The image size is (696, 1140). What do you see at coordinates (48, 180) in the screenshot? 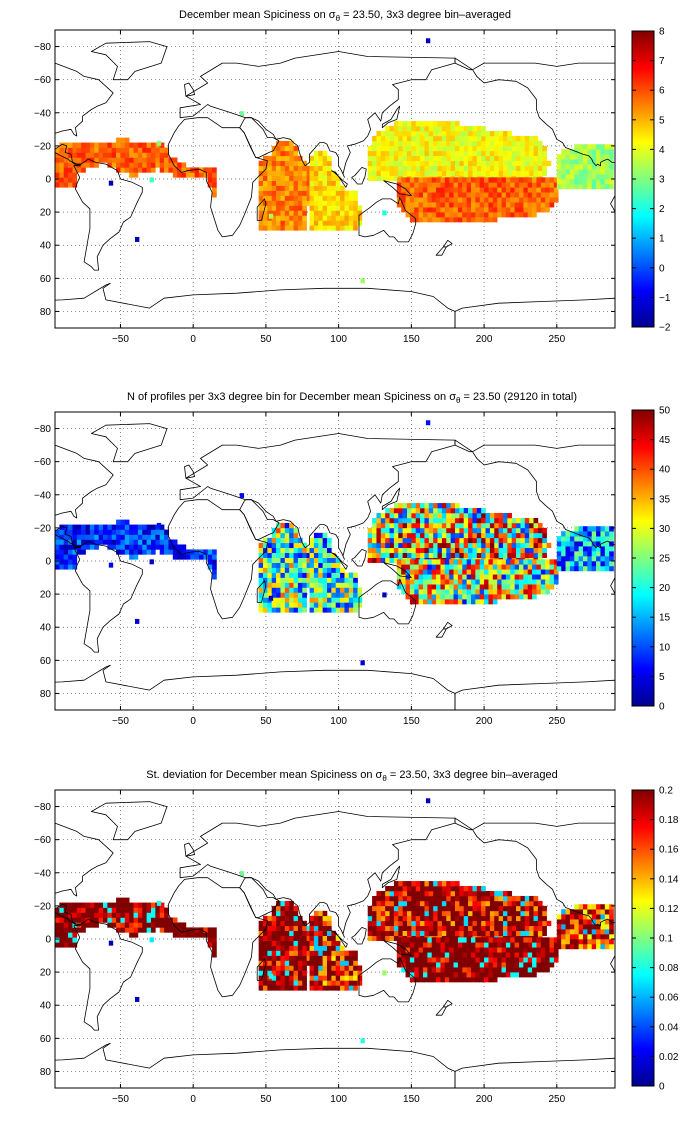
I see `y-tick-label: 0` at bounding box center [48, 180].